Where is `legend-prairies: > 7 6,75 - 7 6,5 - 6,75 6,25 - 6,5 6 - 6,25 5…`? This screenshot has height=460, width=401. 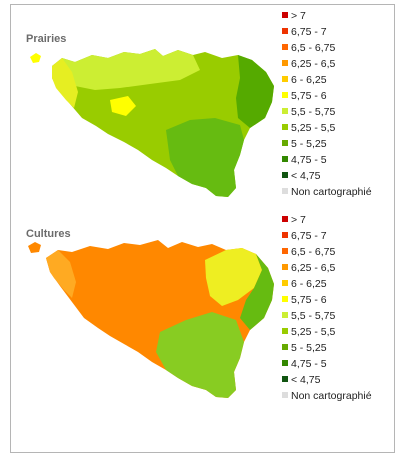
legend-prairies: > 7 6,75 - 7 6,5 - 6,75 6,25 - 6,5 6 - 6,25 5… is located at coordinates (327, 104).